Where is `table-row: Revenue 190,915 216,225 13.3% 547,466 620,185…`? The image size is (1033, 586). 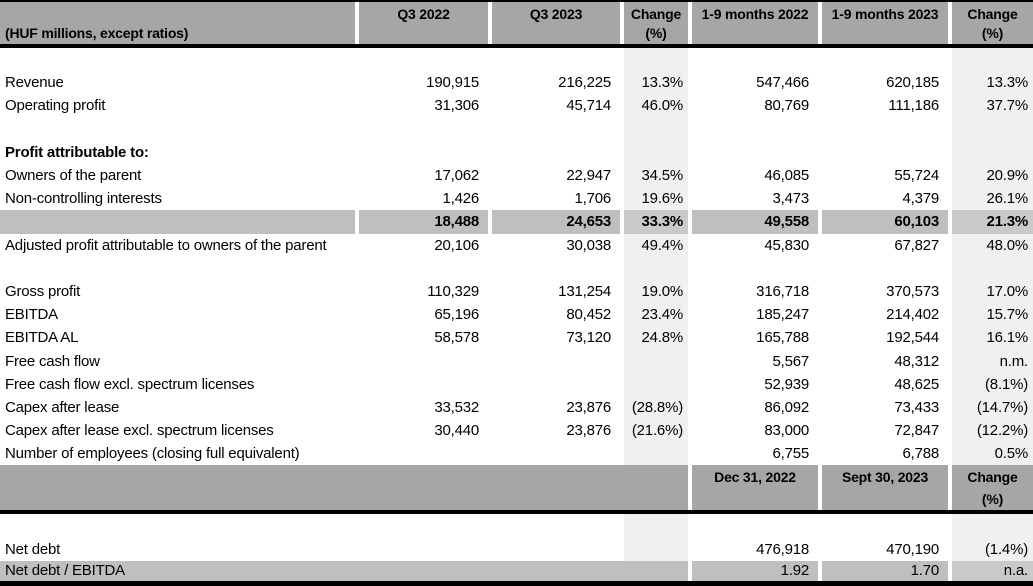 table-row: Revenue 190,915 216,225 13.3% 547,466 620,185… is located at coordinates (516, 83).